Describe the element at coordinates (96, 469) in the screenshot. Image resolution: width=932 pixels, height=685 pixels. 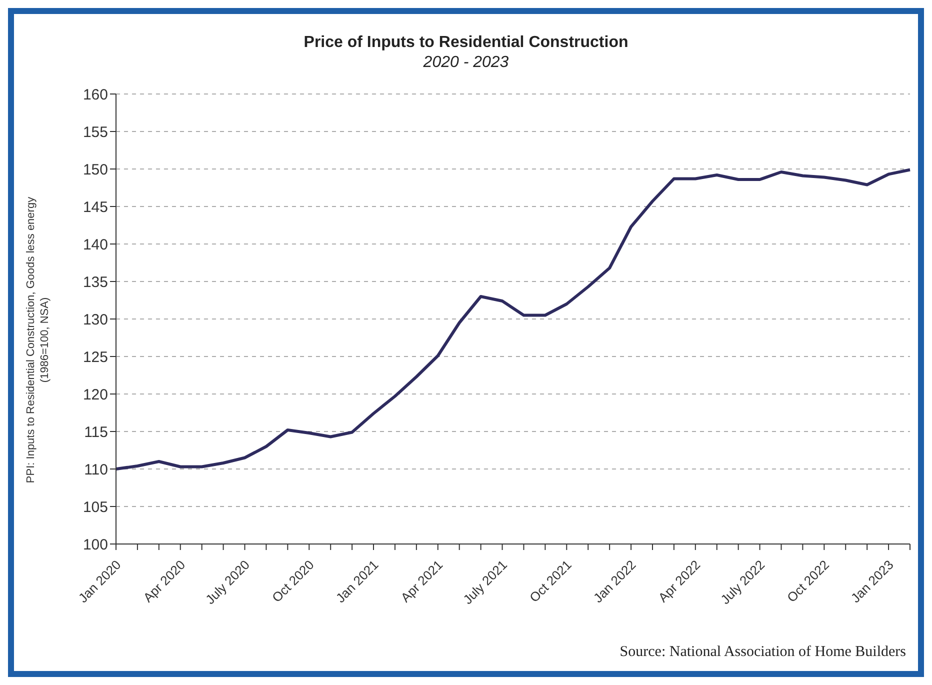
I see `y-tick-label: 110` at that location.